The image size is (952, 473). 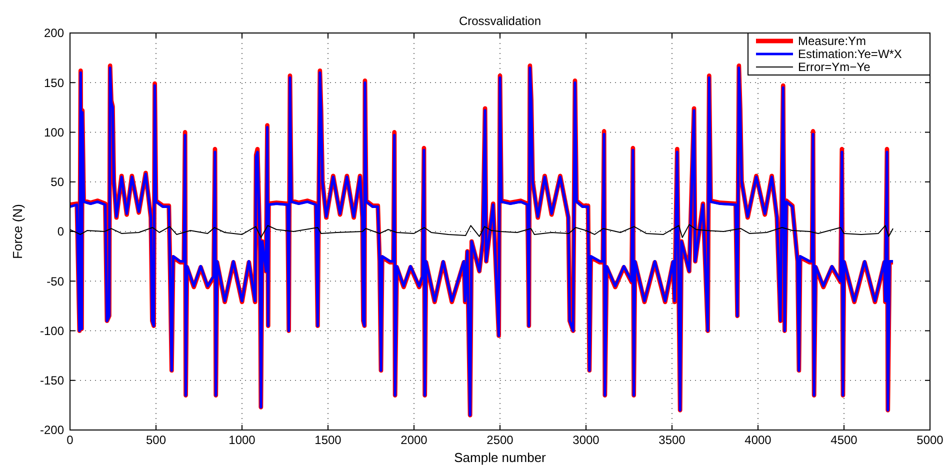 What do you see at coordinates (500, 440) in the screenshot?
I see `x-tick-label: 2500` at bounding box center [500, 440].